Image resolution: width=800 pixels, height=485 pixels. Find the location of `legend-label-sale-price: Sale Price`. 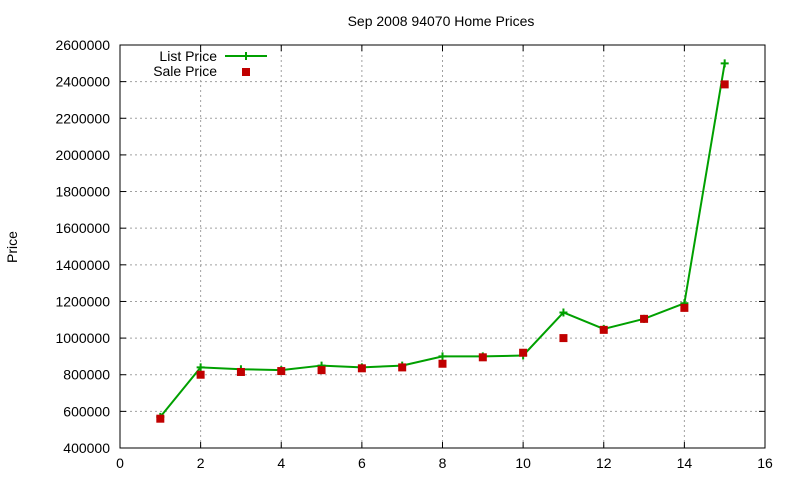

legend-label-sale-price: Sale Price is located at coordinates (185, 71).